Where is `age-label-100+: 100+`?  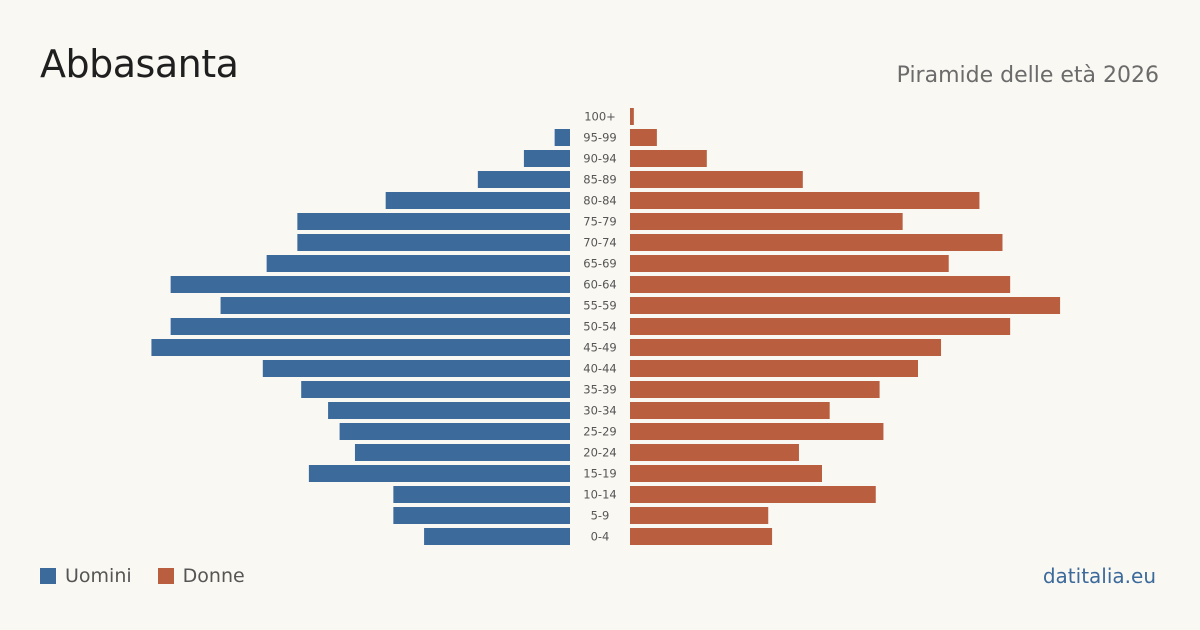 age-label-100+: 100+ is located at coordinates (600, 117).